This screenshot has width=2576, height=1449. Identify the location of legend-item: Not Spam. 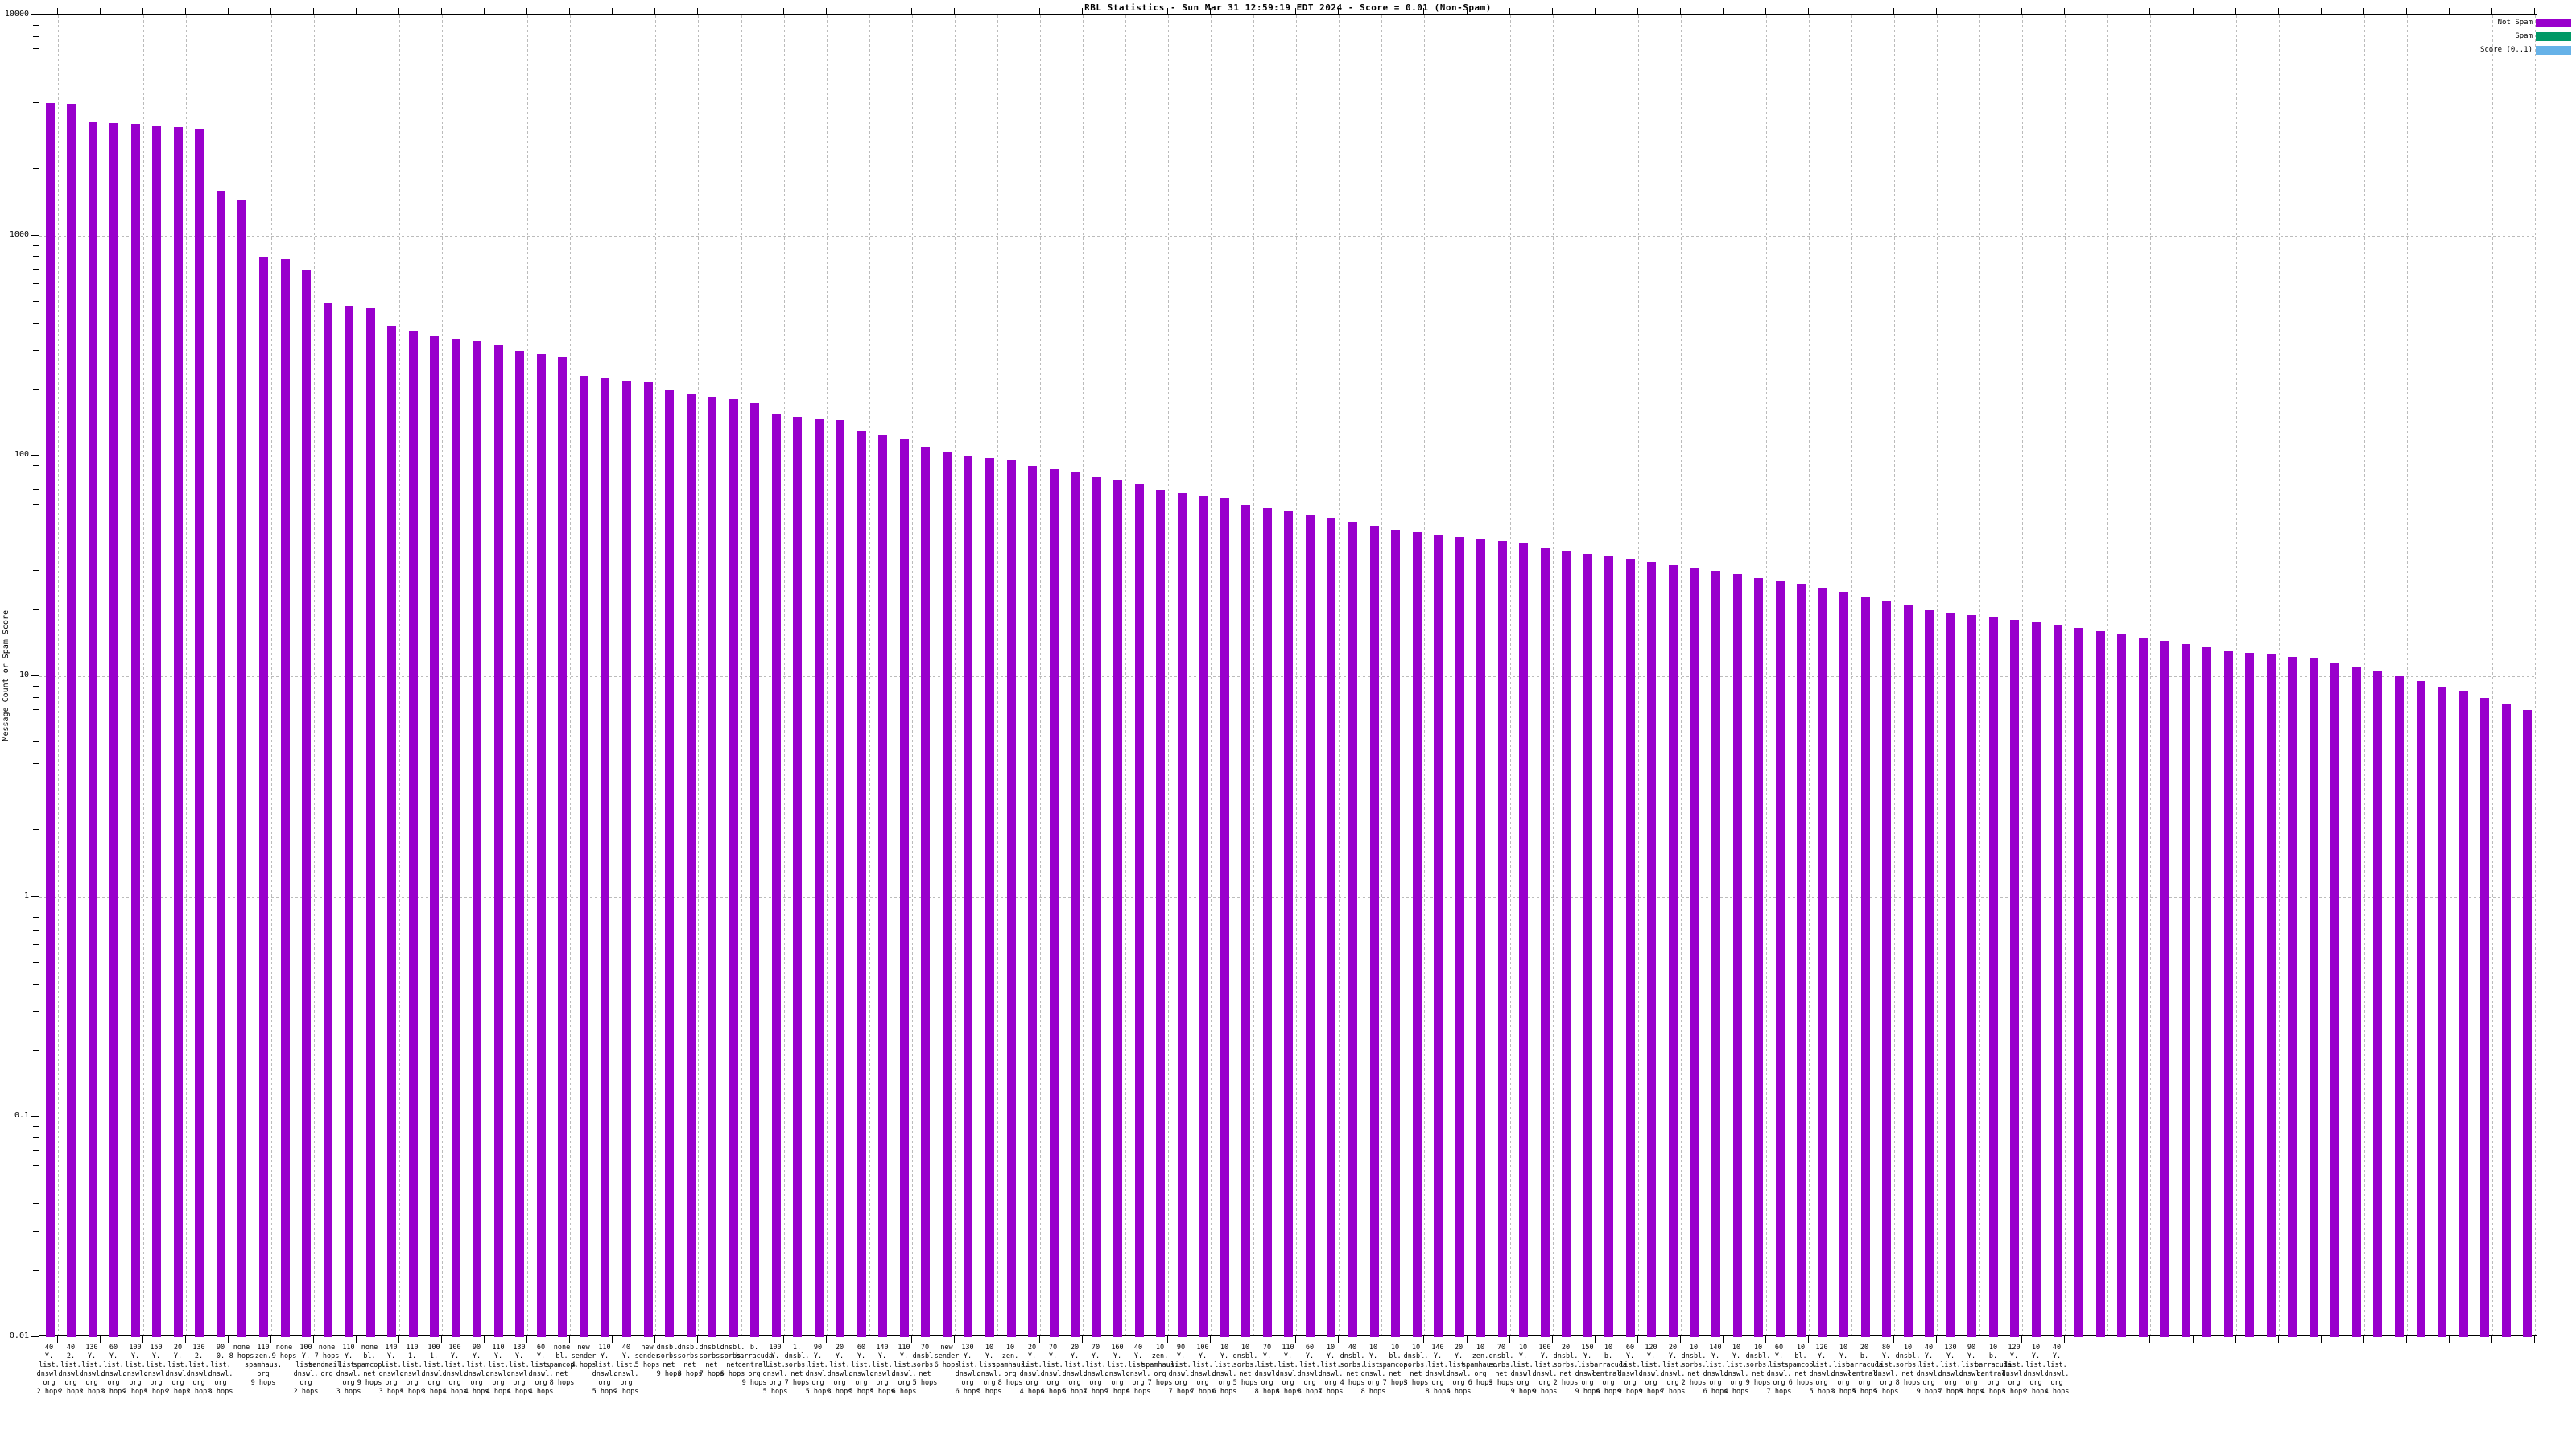
(2510, 22).